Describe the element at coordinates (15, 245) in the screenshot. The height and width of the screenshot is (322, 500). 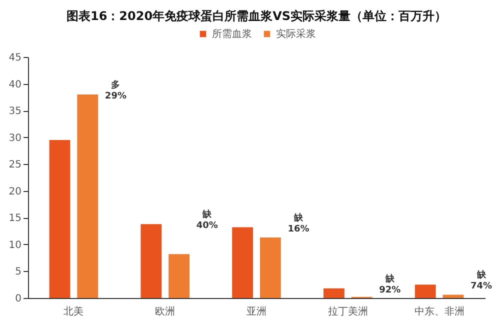
I see `y-tick-label: 10` at that location.